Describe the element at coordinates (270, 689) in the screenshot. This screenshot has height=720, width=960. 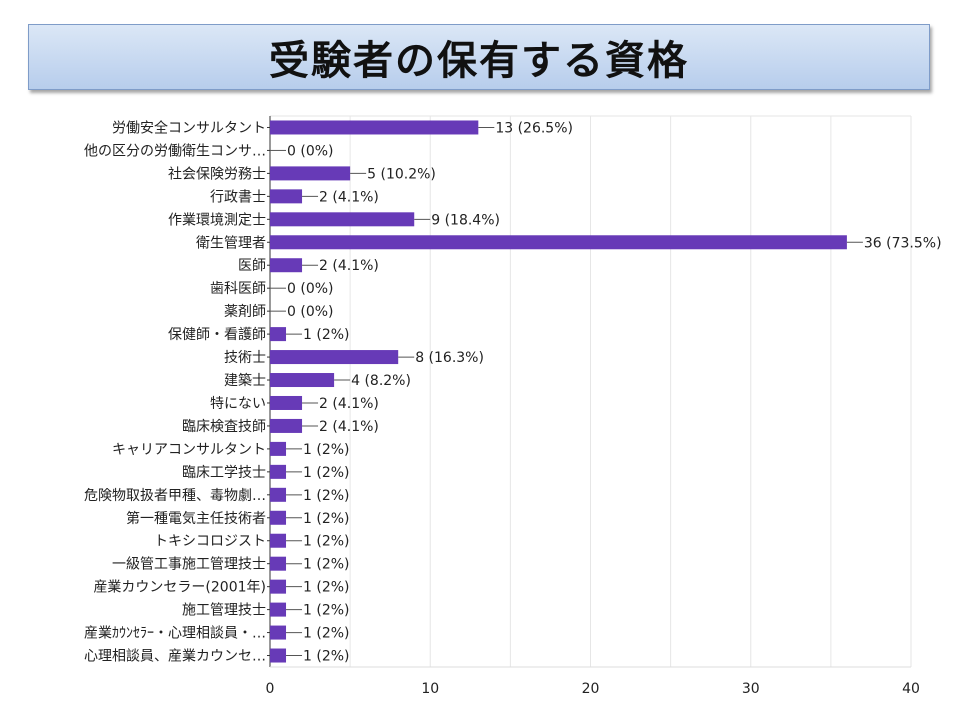
I see `x-tick-label: 0` at that location.